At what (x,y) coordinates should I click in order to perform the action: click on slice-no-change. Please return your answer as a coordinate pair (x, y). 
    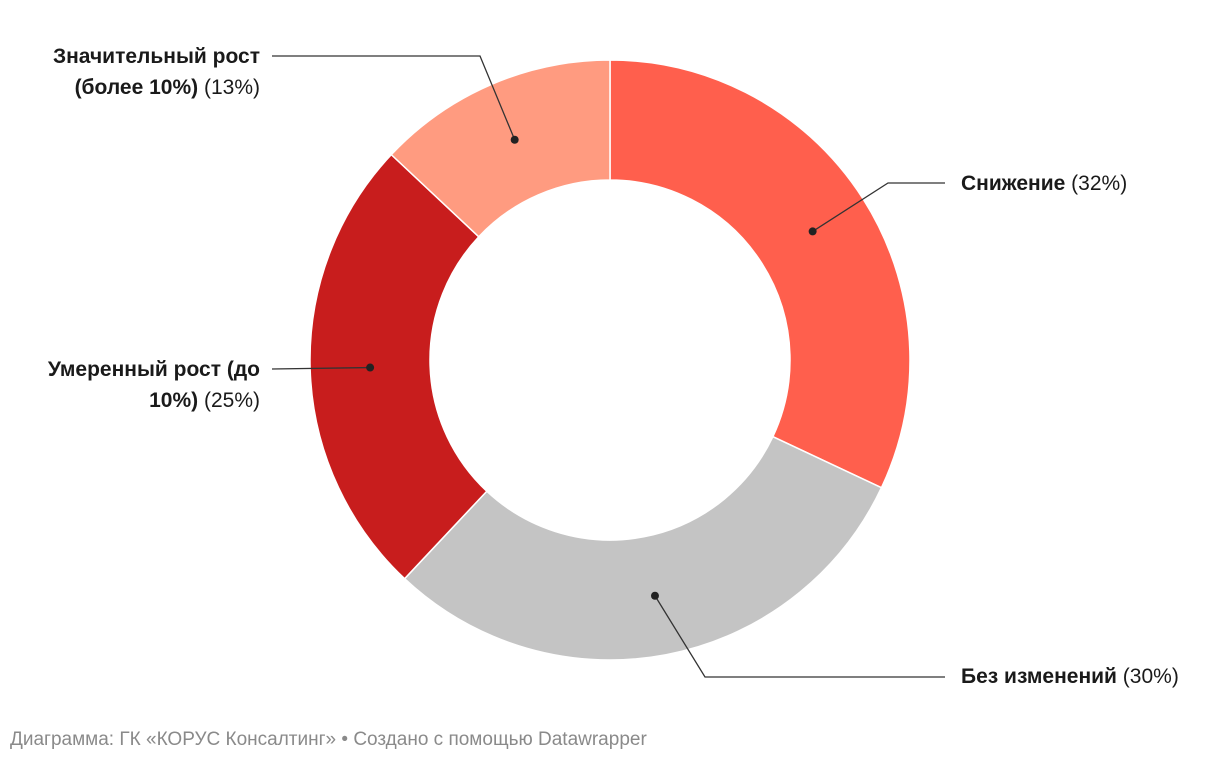
    Looking at the image, I should click on (643, 548).